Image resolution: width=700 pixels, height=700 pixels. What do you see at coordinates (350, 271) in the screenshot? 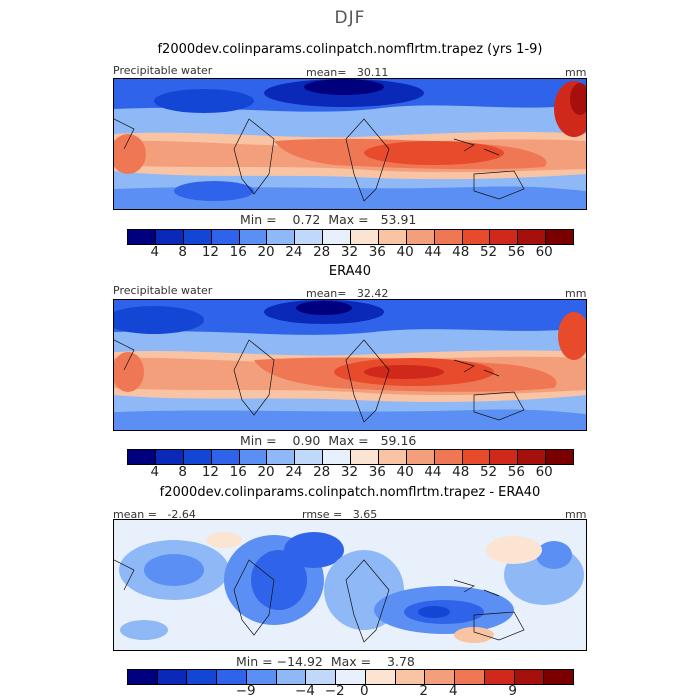
I see `panel-2-title: ERA40` at bounding box center [350, 271].